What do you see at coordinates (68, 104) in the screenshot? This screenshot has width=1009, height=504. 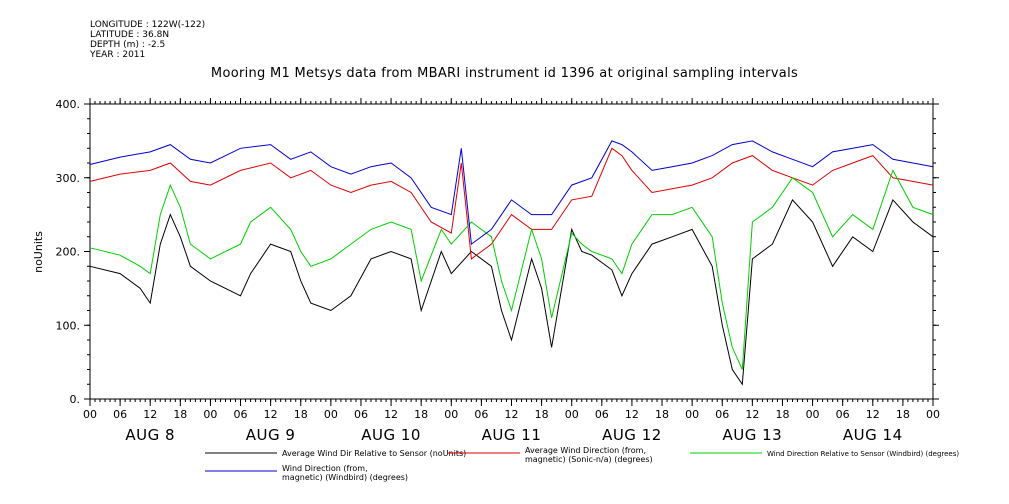 I see `y-tick-label: 400.` at bounding box center [68, 104].